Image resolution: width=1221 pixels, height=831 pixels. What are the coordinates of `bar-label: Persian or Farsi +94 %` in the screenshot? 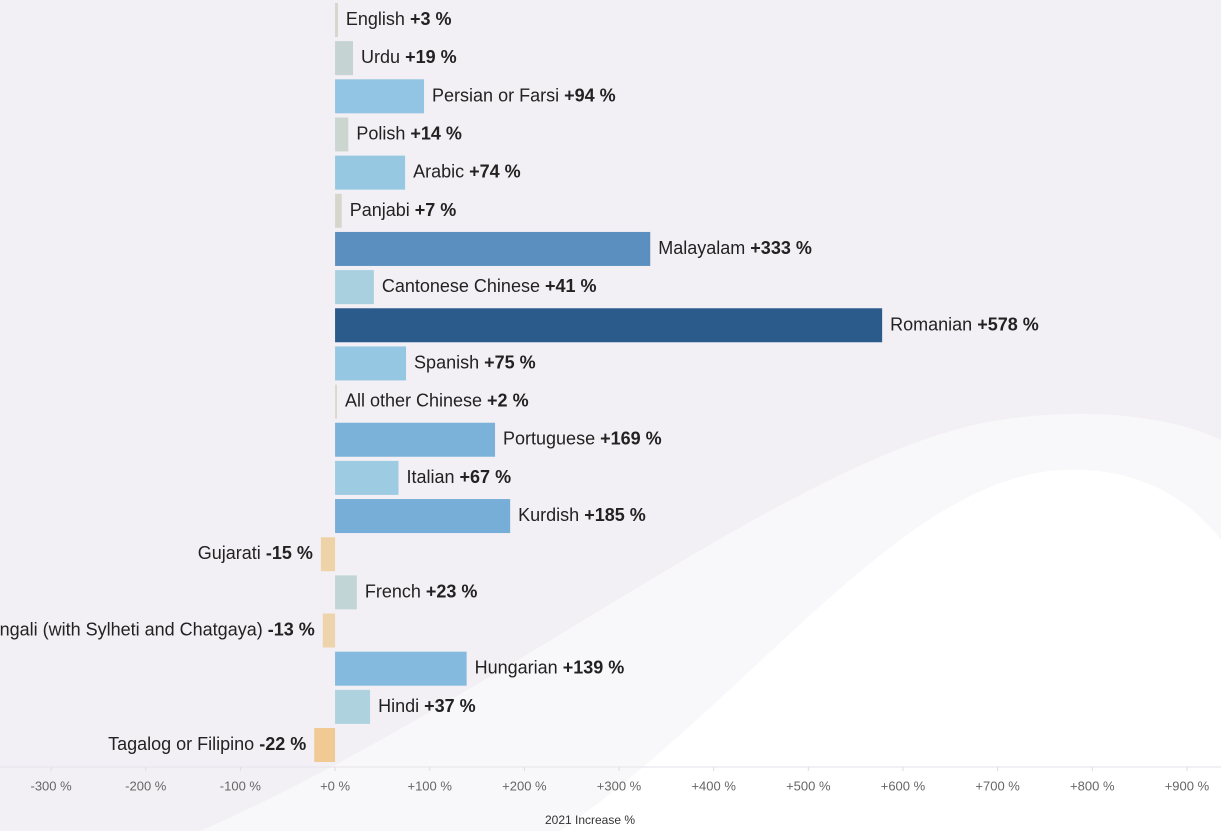 It's located at (524, 95).